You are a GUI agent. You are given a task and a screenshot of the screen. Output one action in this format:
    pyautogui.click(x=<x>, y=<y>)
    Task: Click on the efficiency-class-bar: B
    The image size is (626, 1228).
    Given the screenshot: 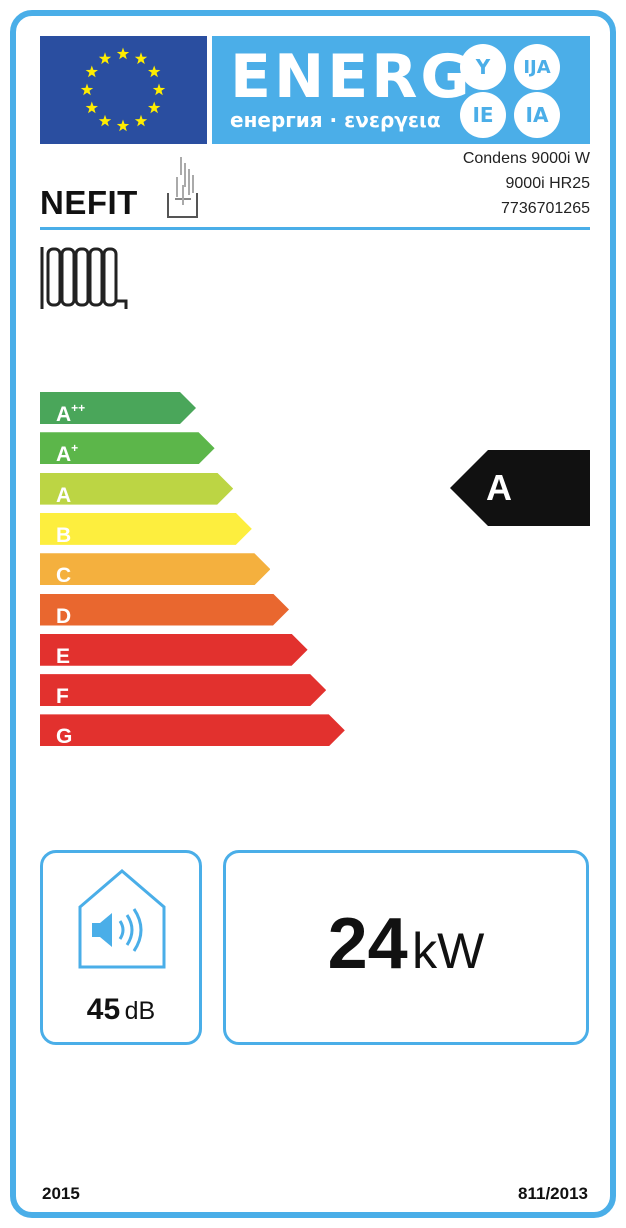 What is the action you would take?
    pyautogui.click(x=146, y=529)
    